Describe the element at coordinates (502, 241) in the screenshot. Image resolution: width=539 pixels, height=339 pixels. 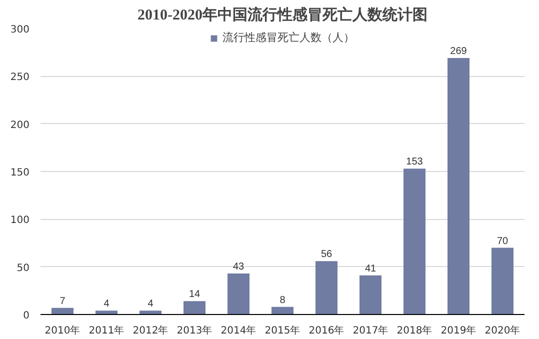
I see `data-label: 70` at that location.